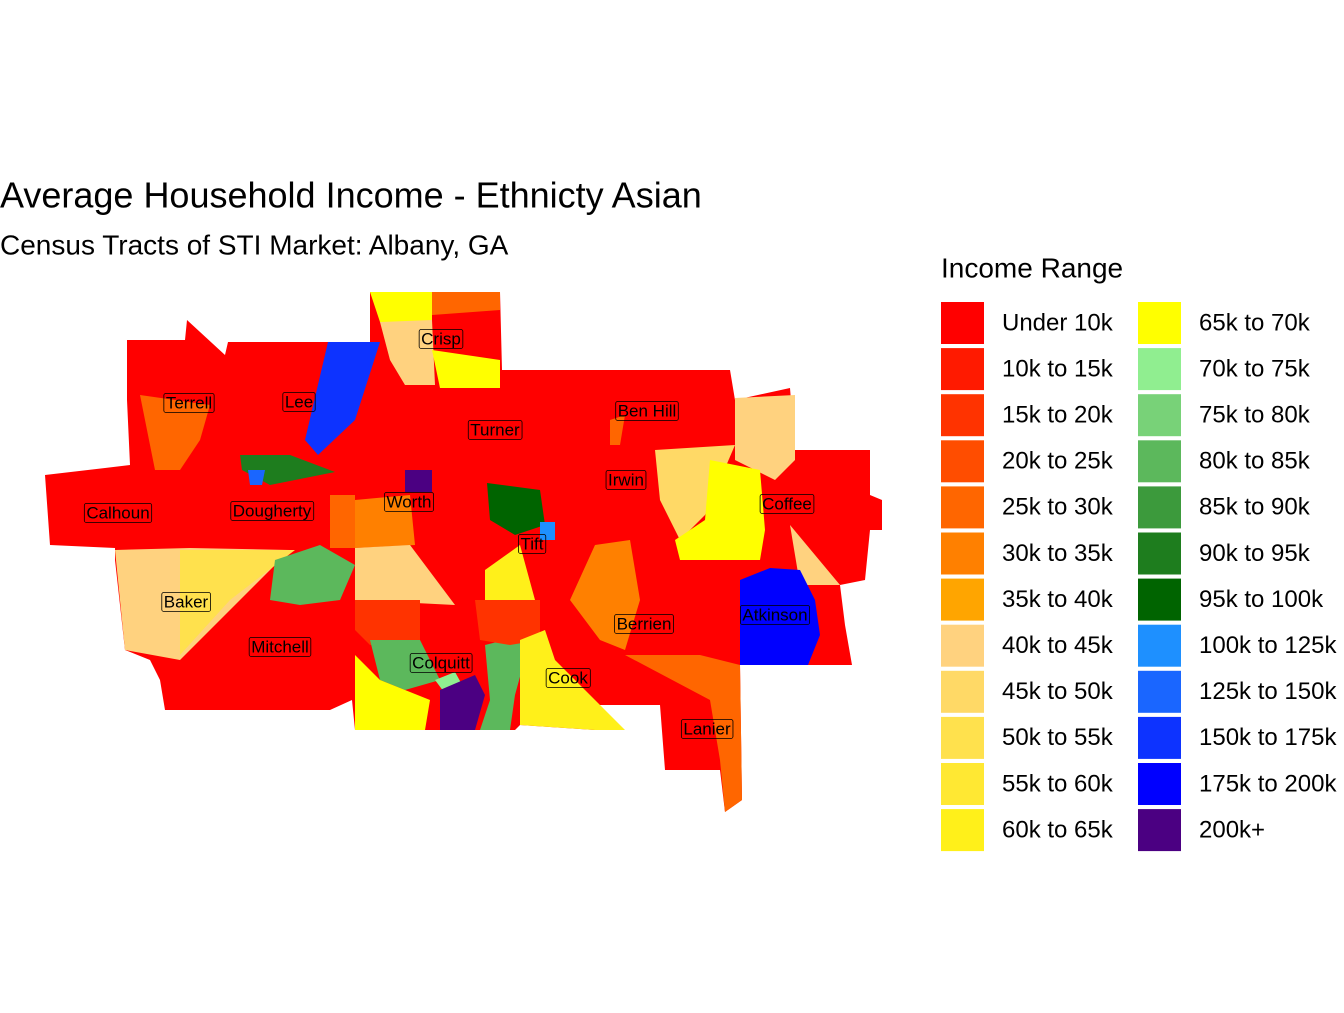 The image size is (1344, 1013). I want to click on county-label: Calhoun, so click(117, 512).